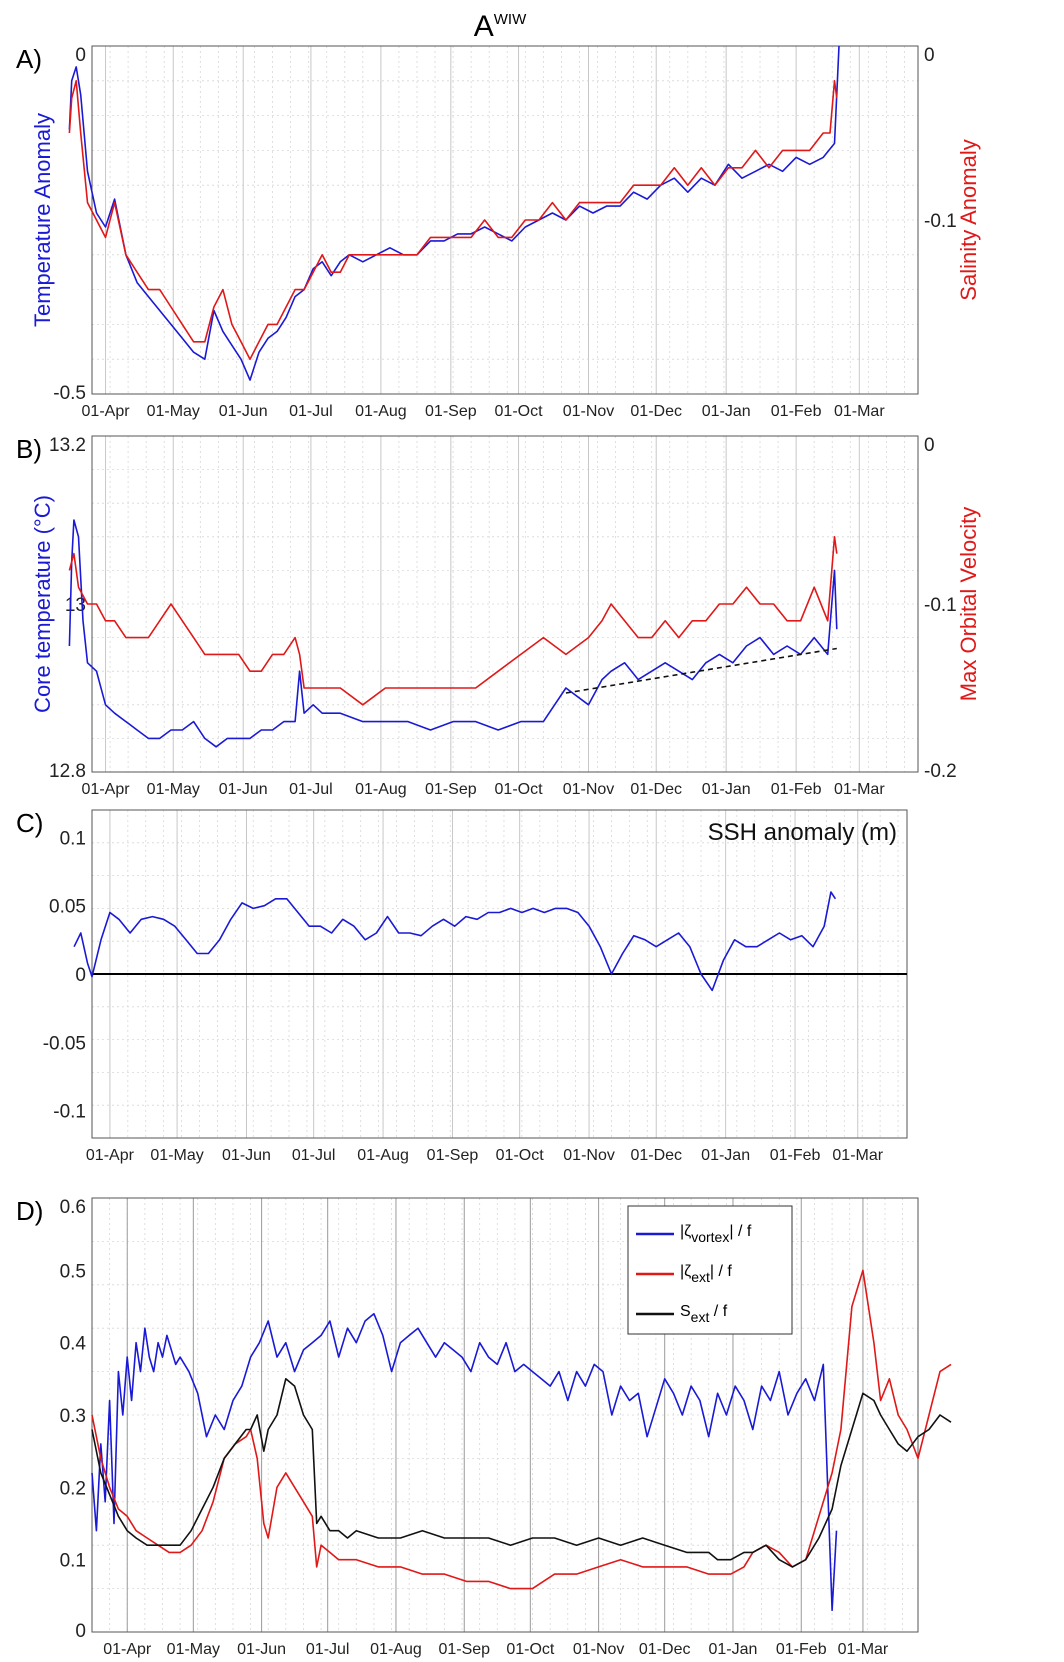 This screenshot has height=1662, width=1064. What do you see at coordinates (73, 1271) in the screenshot?
I see `y-left-tick-label: 0.5` at bounding box center [73, 1271].